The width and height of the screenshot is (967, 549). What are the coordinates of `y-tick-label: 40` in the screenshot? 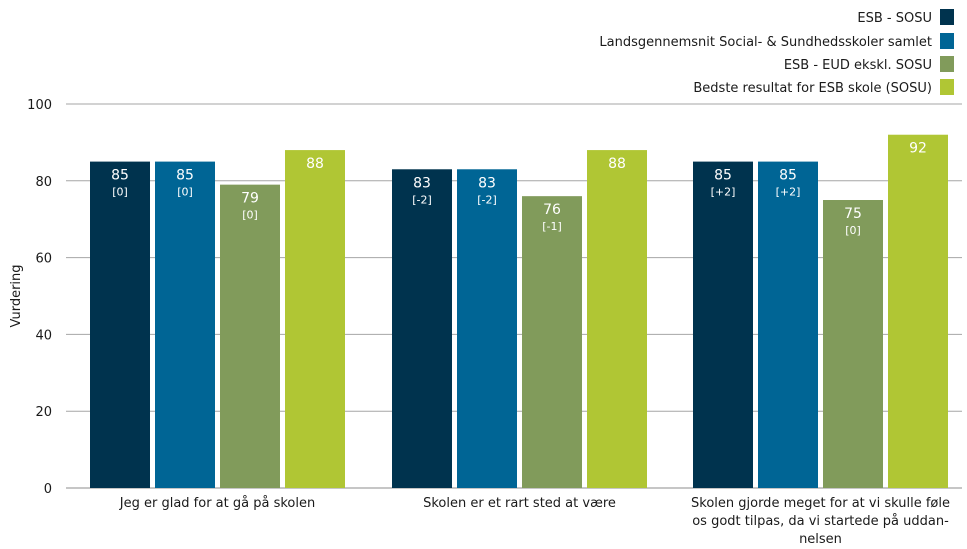 It's located at (43, 335).